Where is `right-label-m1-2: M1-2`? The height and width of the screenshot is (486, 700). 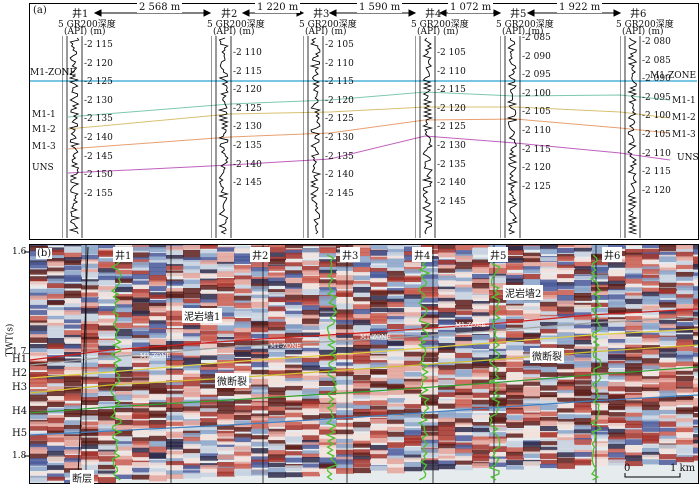
right-label-m1-2: M1-2 is located at coordinates (684, 118).